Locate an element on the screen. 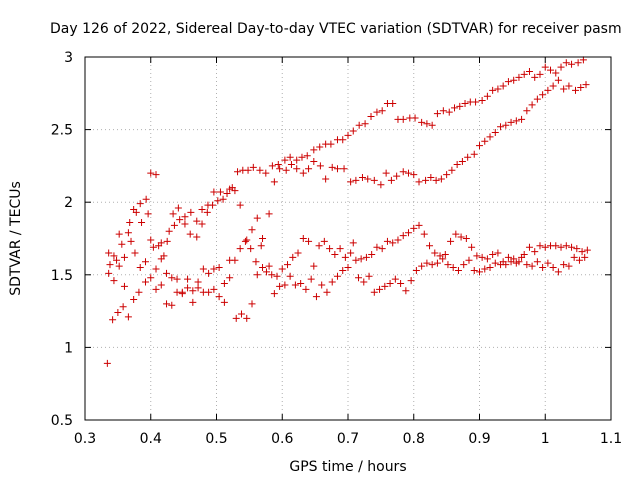 This screenshot has width=640, height=480. y-tick-label: 1.5 is located at coordinates (62, 276).